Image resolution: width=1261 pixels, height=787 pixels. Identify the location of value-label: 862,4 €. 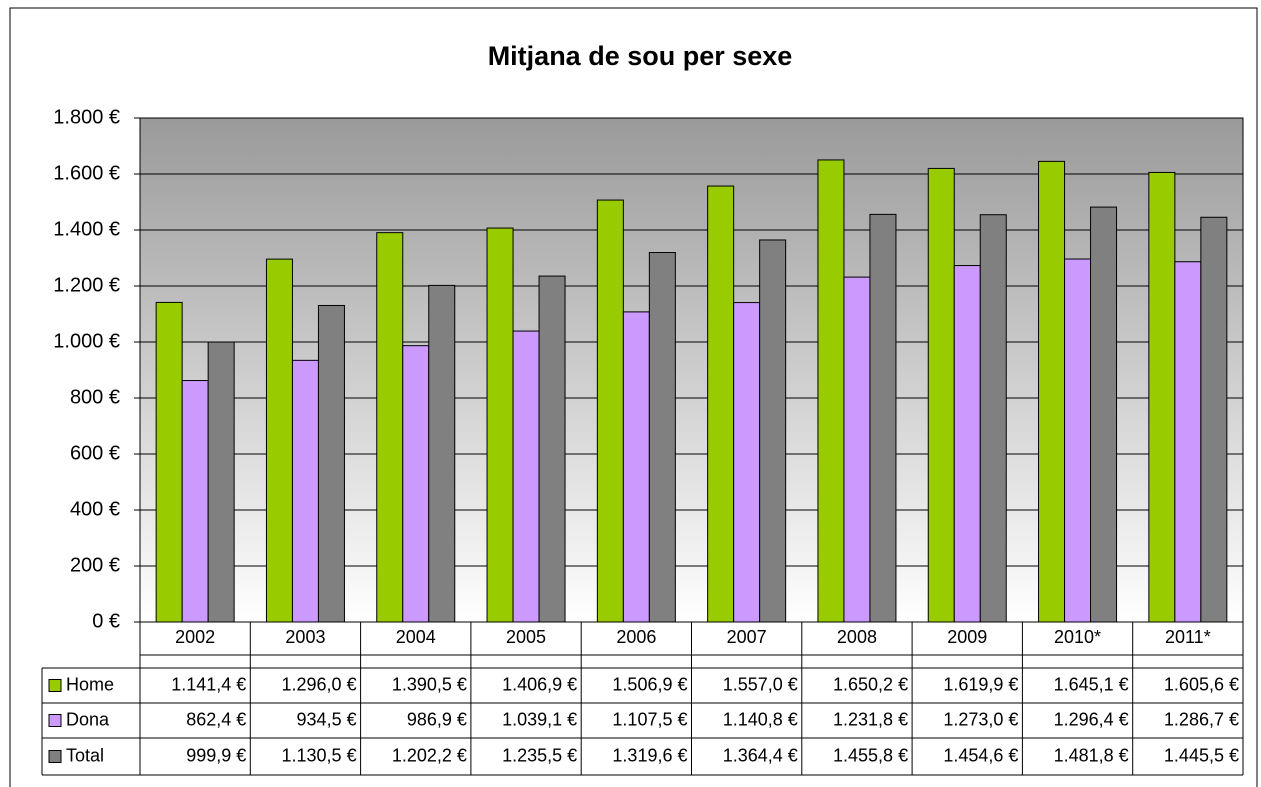
(216, 719).